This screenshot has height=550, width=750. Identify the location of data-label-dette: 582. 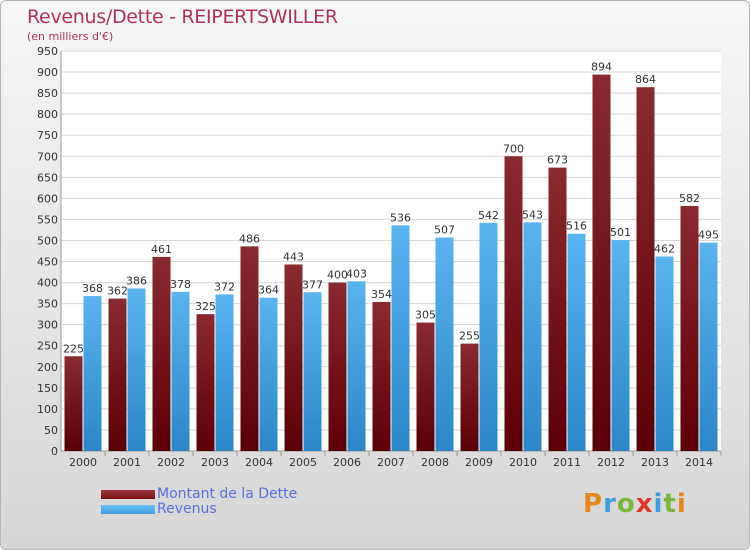
(689, 198).